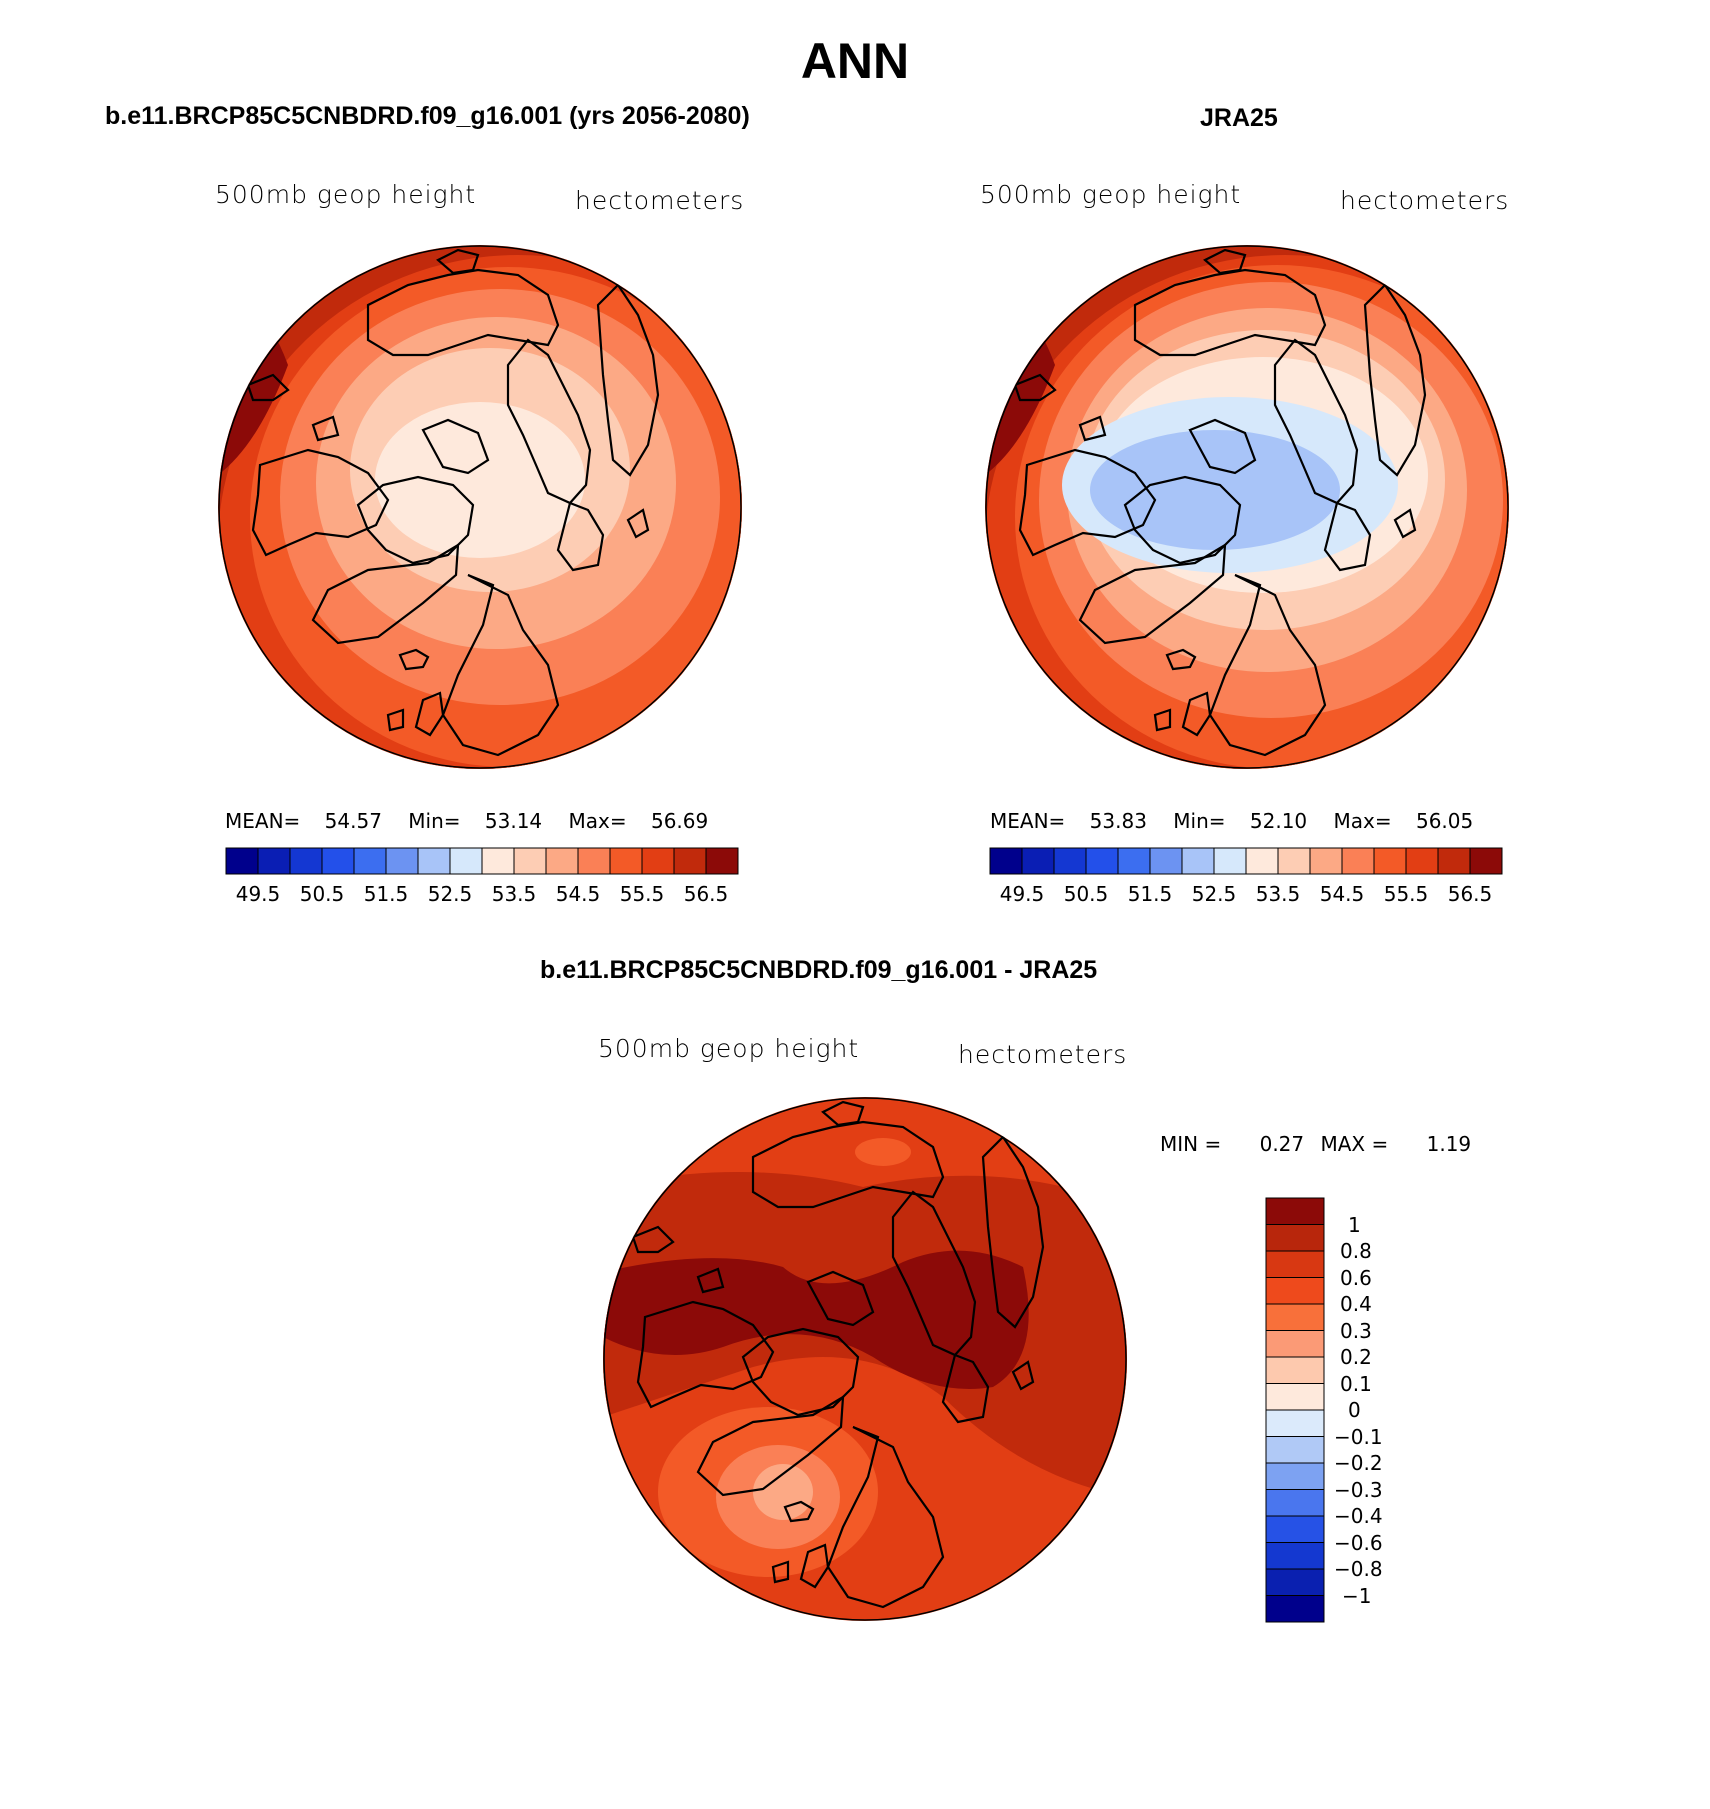 The image size is (1710, 1809). What do you see at coordinates (679, 821) in the screenshot?
I see `left-max-value: 56.69` at bounding box center [679, 821].